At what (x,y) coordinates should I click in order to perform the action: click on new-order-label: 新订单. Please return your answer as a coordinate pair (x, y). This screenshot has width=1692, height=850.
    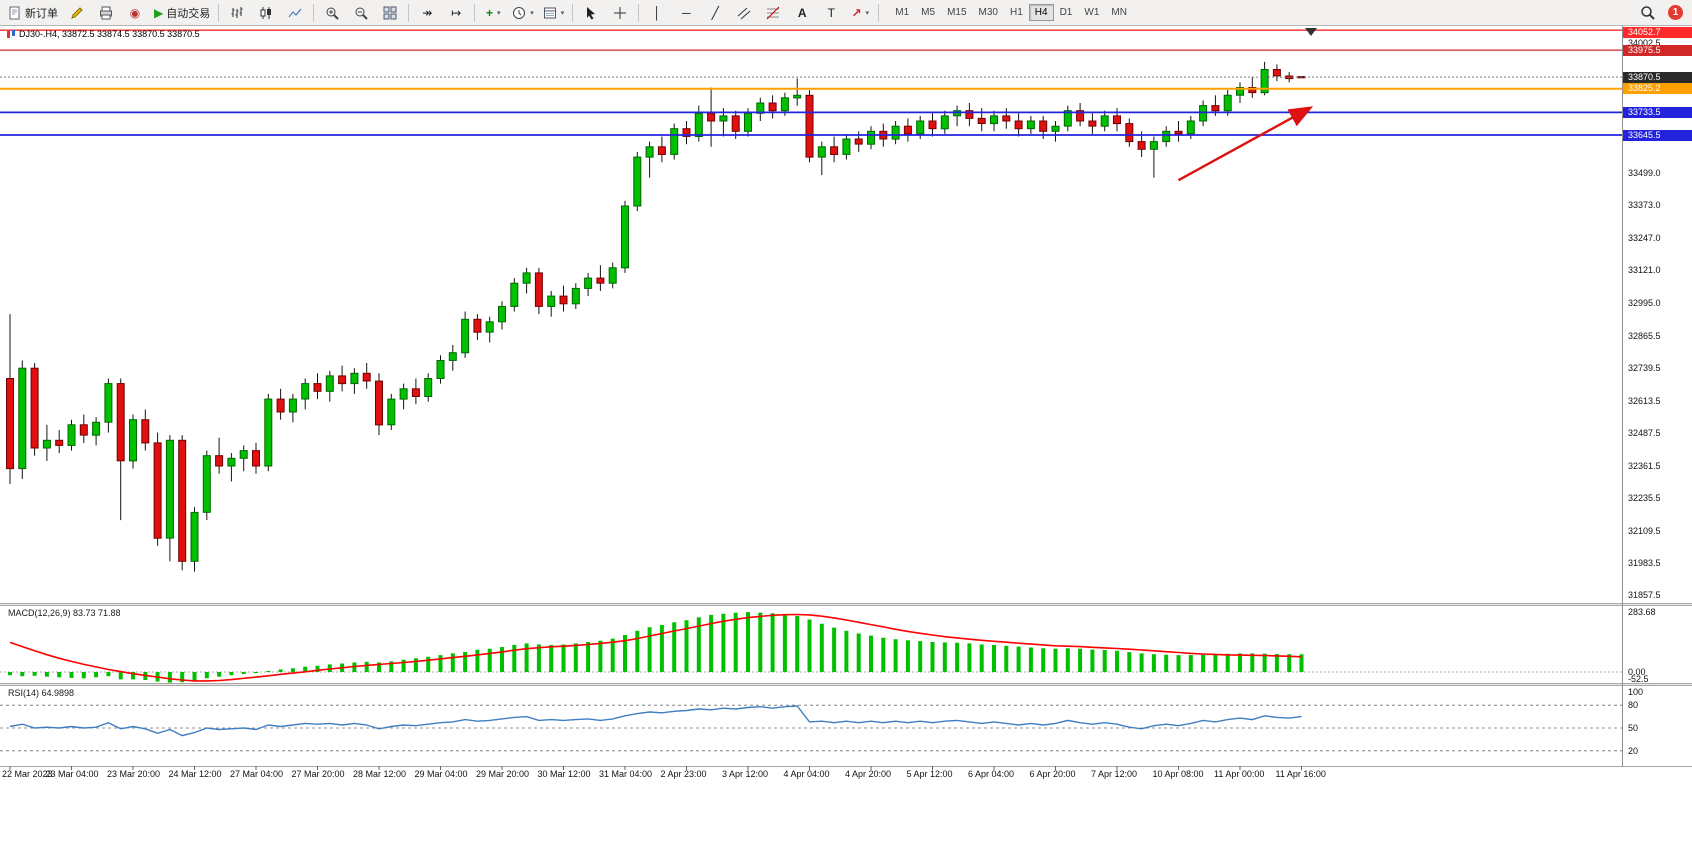
    Looking at the image, I should click on (41, 13).